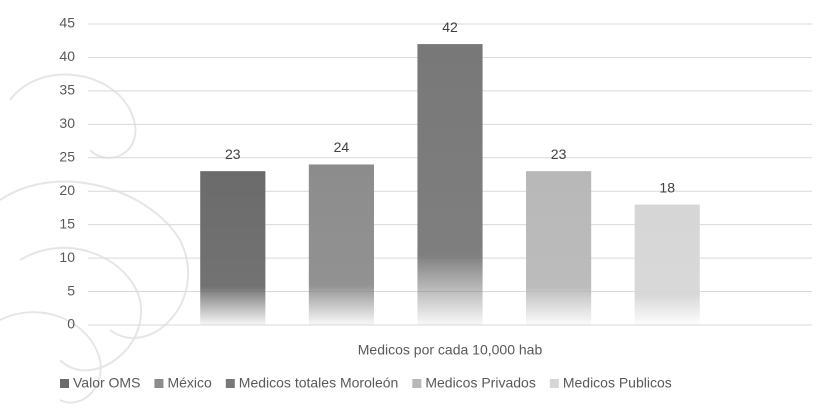 This screenshot has width=817, height=415. I want to click on legend-label: México, so click(189, 383).